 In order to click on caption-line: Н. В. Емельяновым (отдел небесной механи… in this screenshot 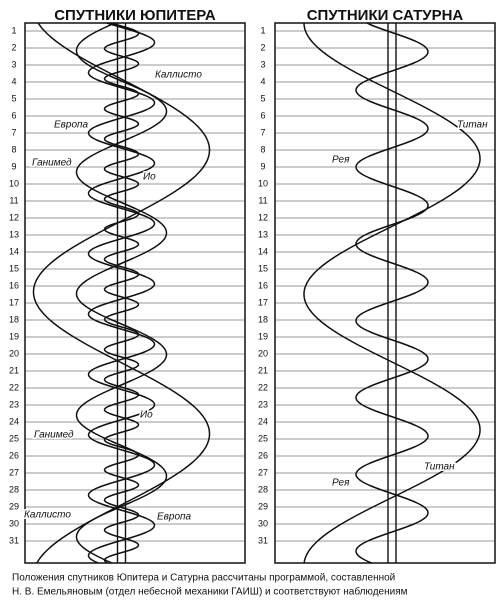, I will do `click(210, 592)`.